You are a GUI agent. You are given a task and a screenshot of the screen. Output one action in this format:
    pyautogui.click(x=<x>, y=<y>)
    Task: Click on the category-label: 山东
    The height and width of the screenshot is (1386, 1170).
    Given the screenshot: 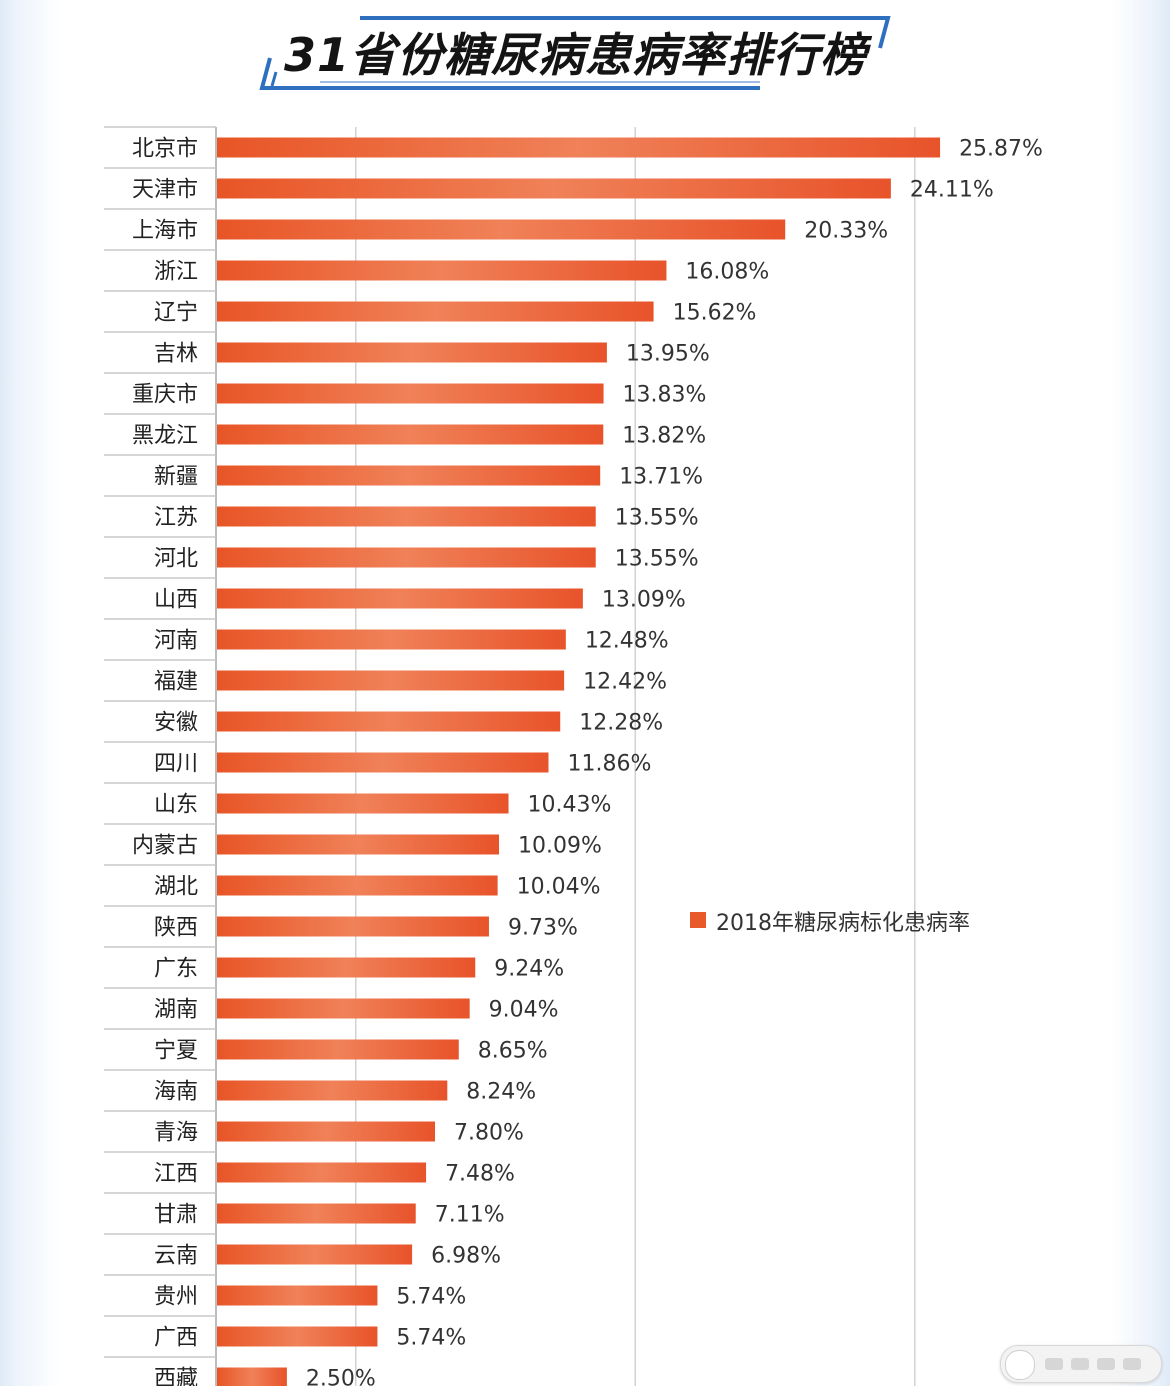 What is the action you would take?
    pyautogui.click(x=176, y=805)
    